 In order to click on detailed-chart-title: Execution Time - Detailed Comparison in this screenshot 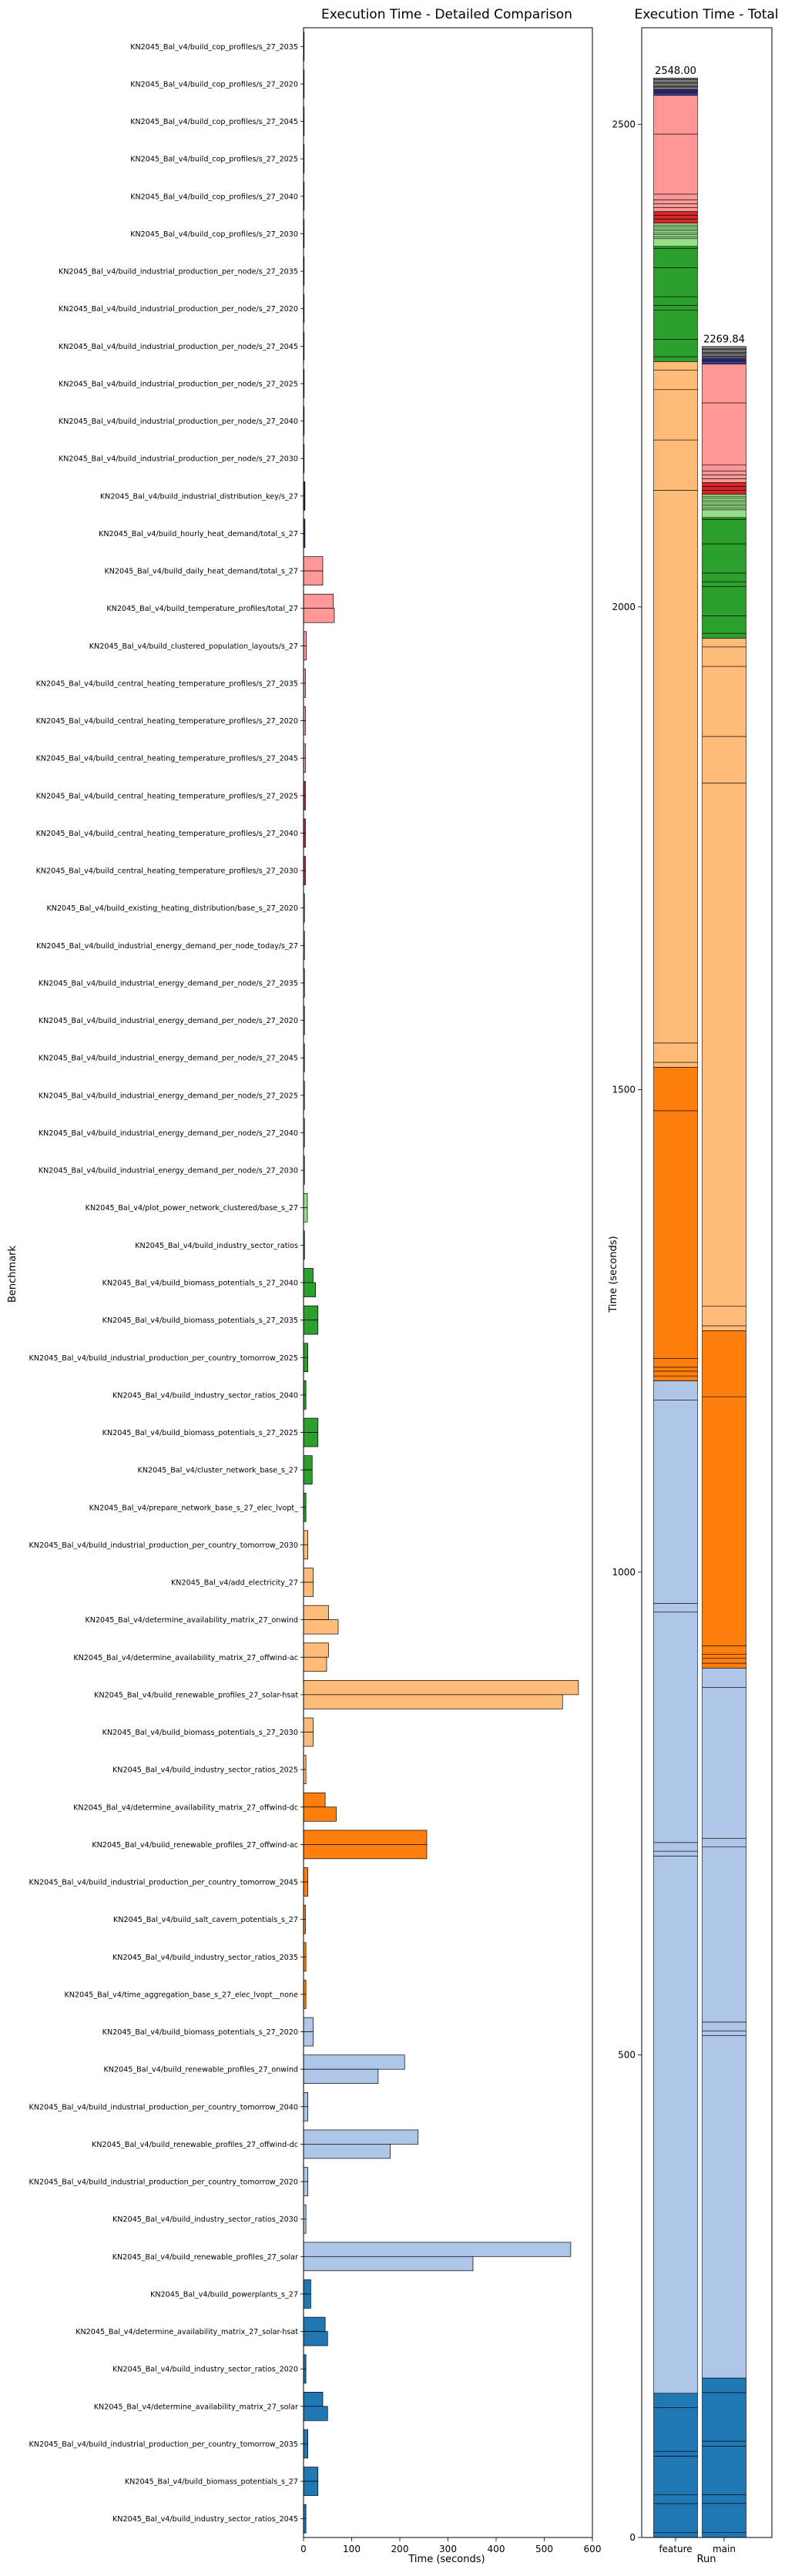, I will do `click(446, 14)`.